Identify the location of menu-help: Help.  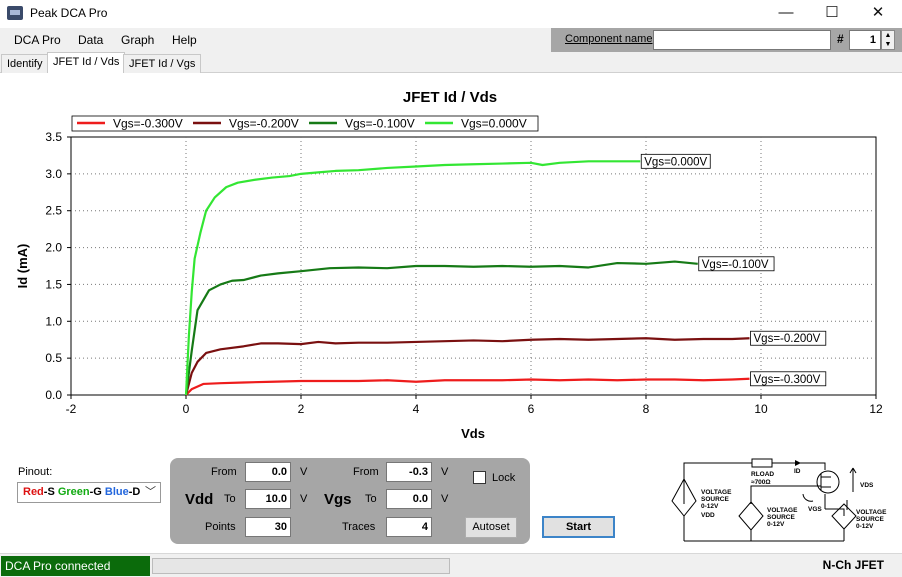
(184, 40).